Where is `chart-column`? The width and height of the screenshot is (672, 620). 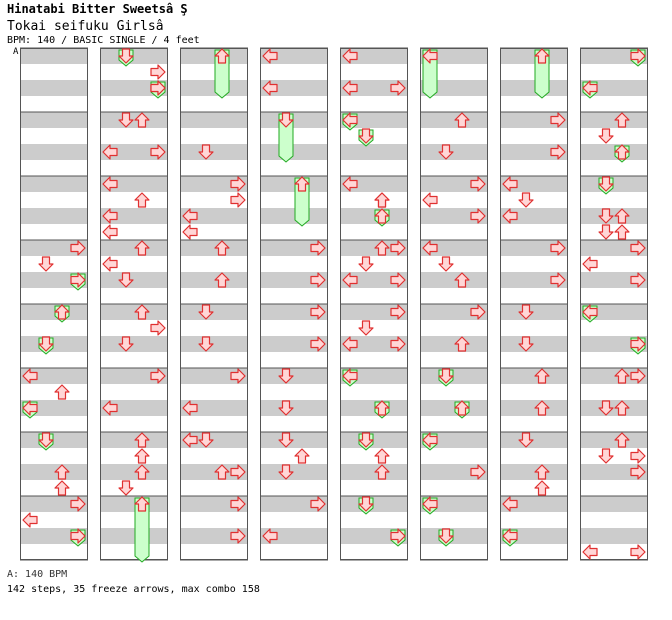 chart-column is located at coordinates (534, 304).